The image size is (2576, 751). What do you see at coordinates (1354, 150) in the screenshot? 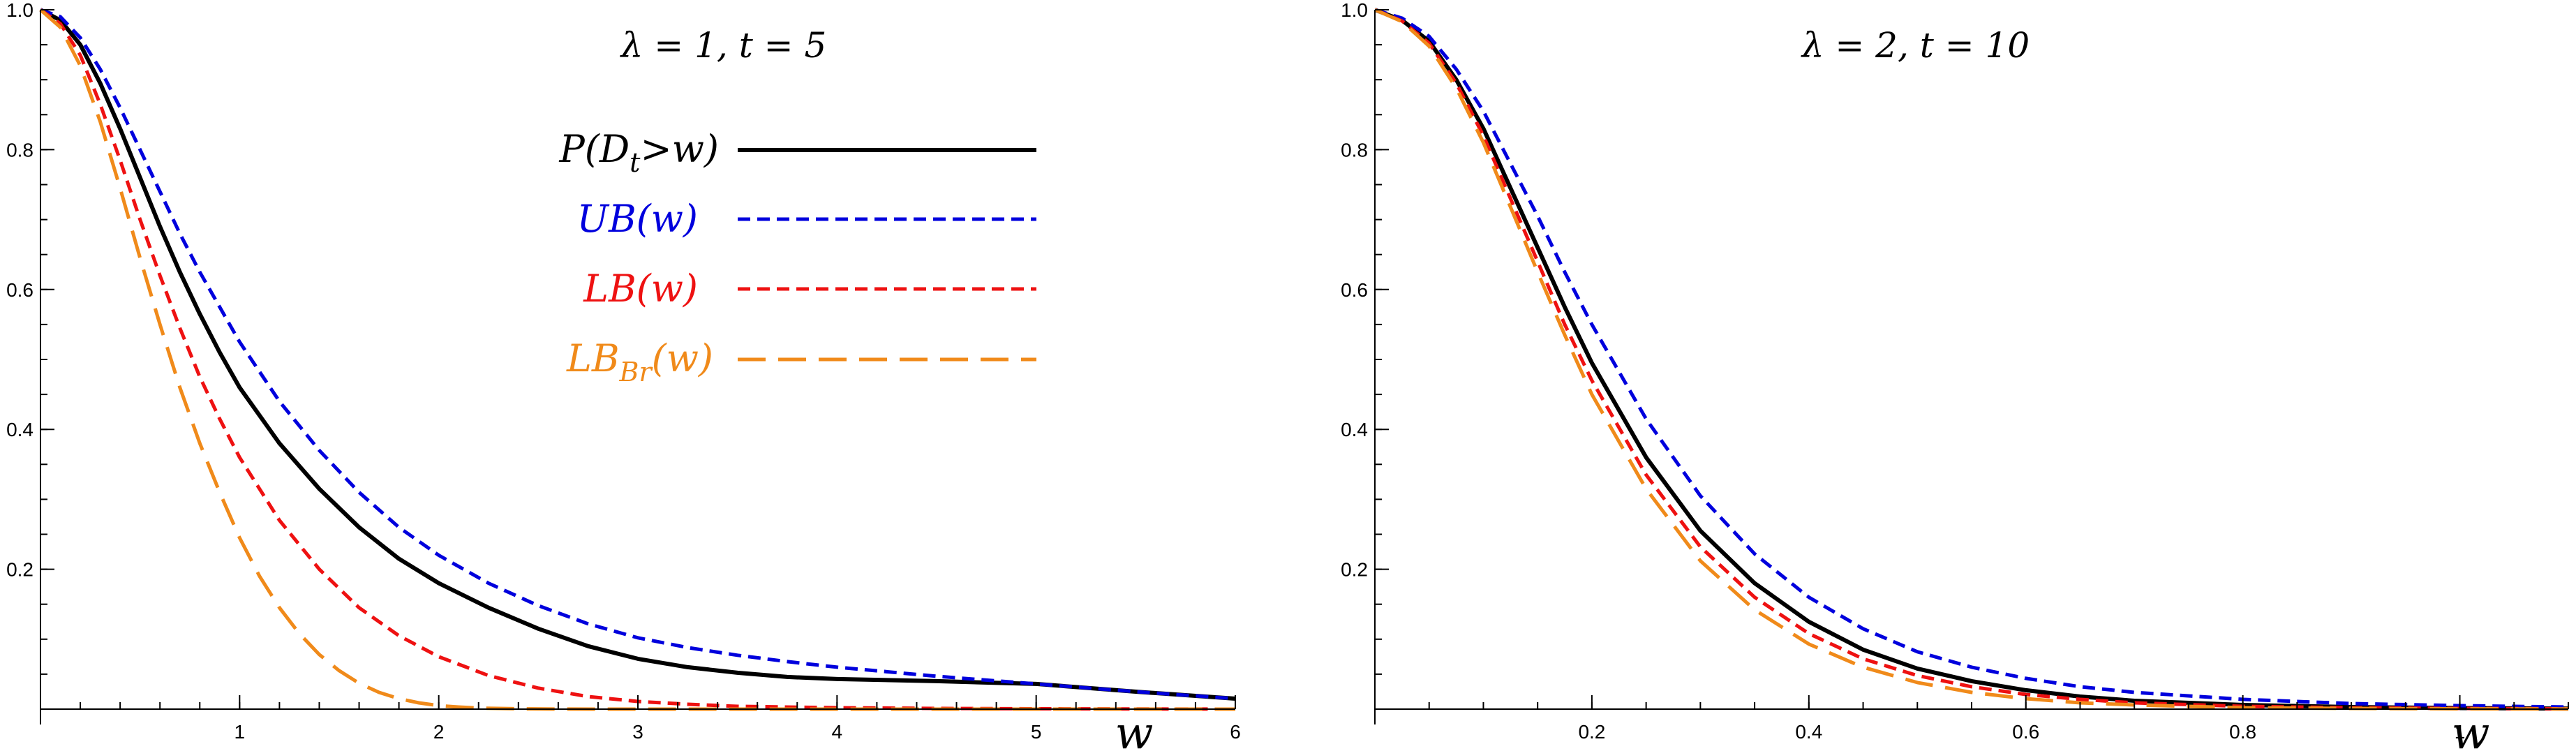
I see `right-y-tick-label: 0.8` at bounding box center [1354, 150].